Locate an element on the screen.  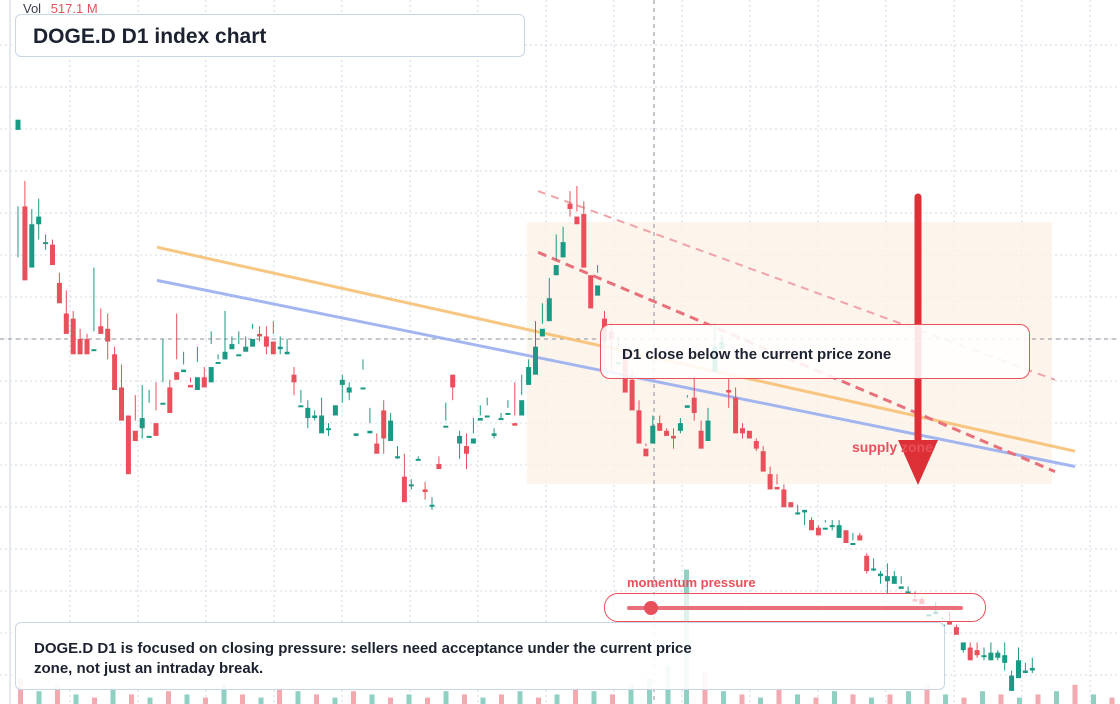
price-zone-note-card: D1 close below the current price zone is located at coordinates (815, 351).